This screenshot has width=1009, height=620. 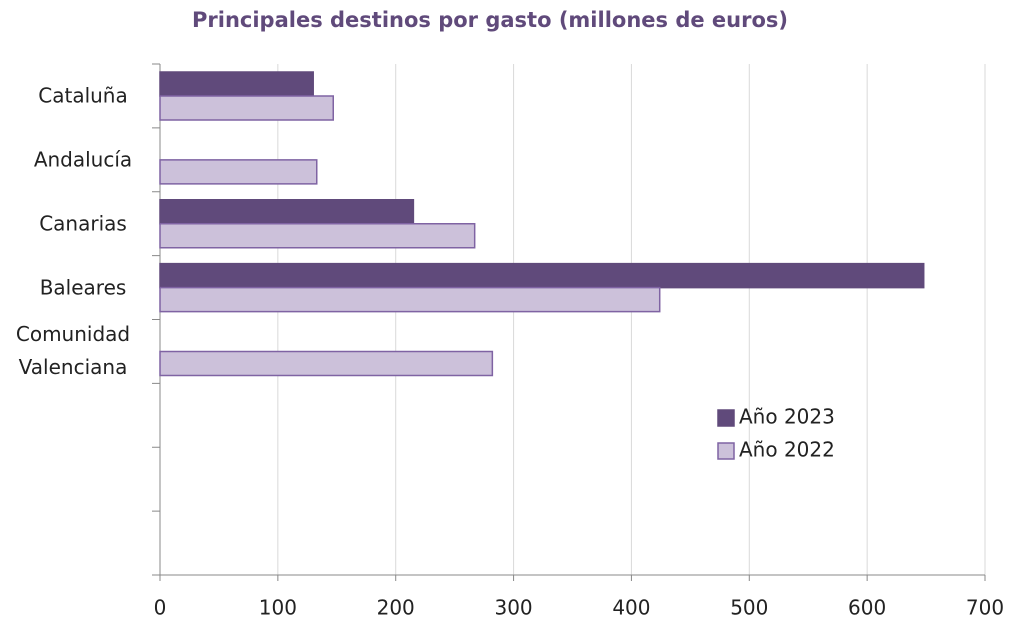 What do you see at coordinates (787, 417) in the screenshot?
I see `legend-label: Año 2023` at bounding box center [787, 417].